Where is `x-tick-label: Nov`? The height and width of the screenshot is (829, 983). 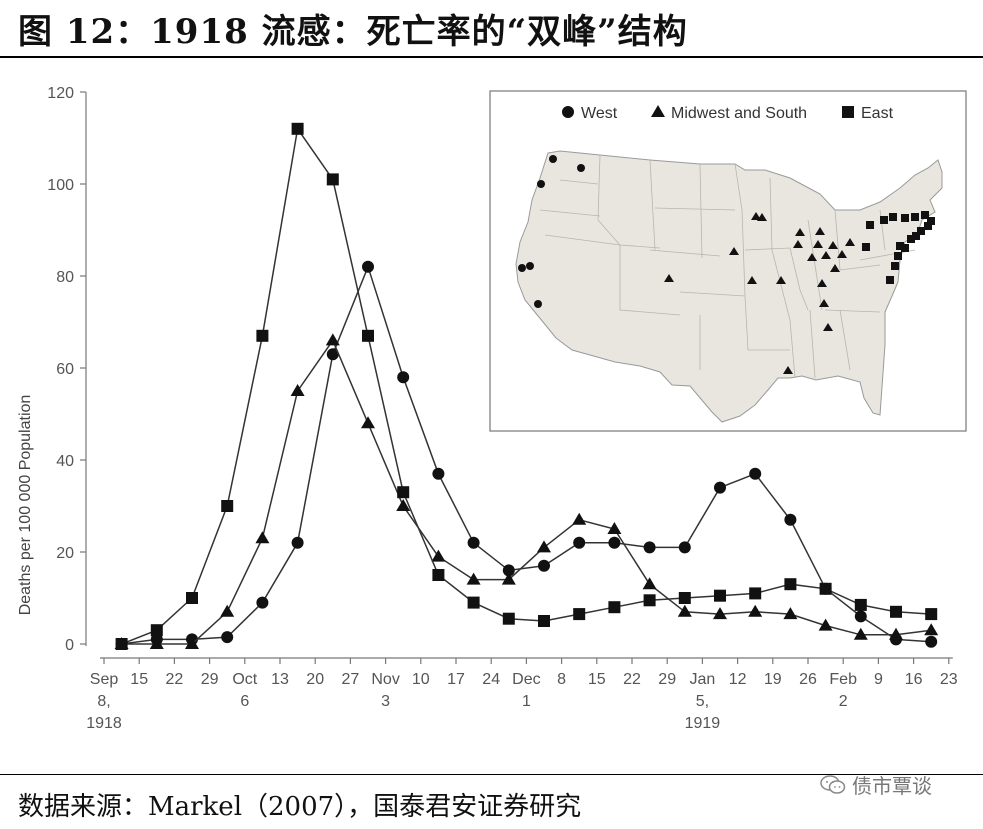 x-tick-label: Nov is located at coordinates (385, 679).